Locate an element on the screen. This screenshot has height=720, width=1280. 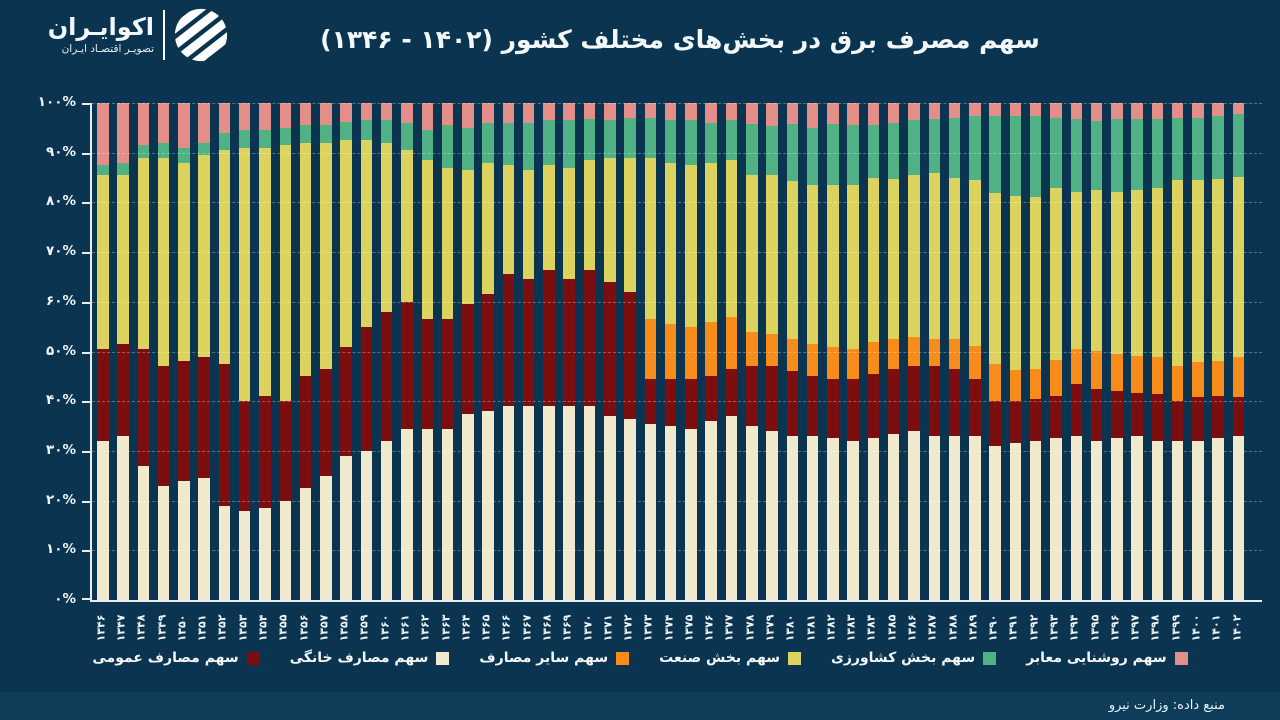
legend-item-industry: سهم بخش صنعت is located at coordinates (730, 658).